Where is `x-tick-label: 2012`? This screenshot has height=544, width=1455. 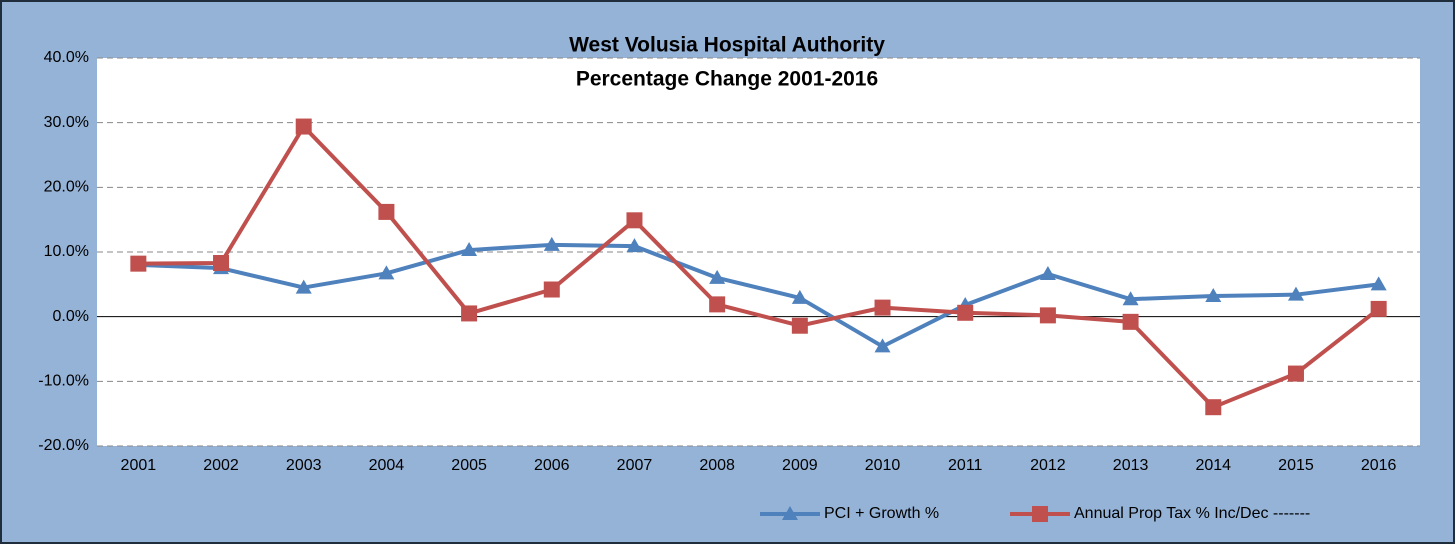
x-tick-label: 2012 is located at coordinates (1048, 465).